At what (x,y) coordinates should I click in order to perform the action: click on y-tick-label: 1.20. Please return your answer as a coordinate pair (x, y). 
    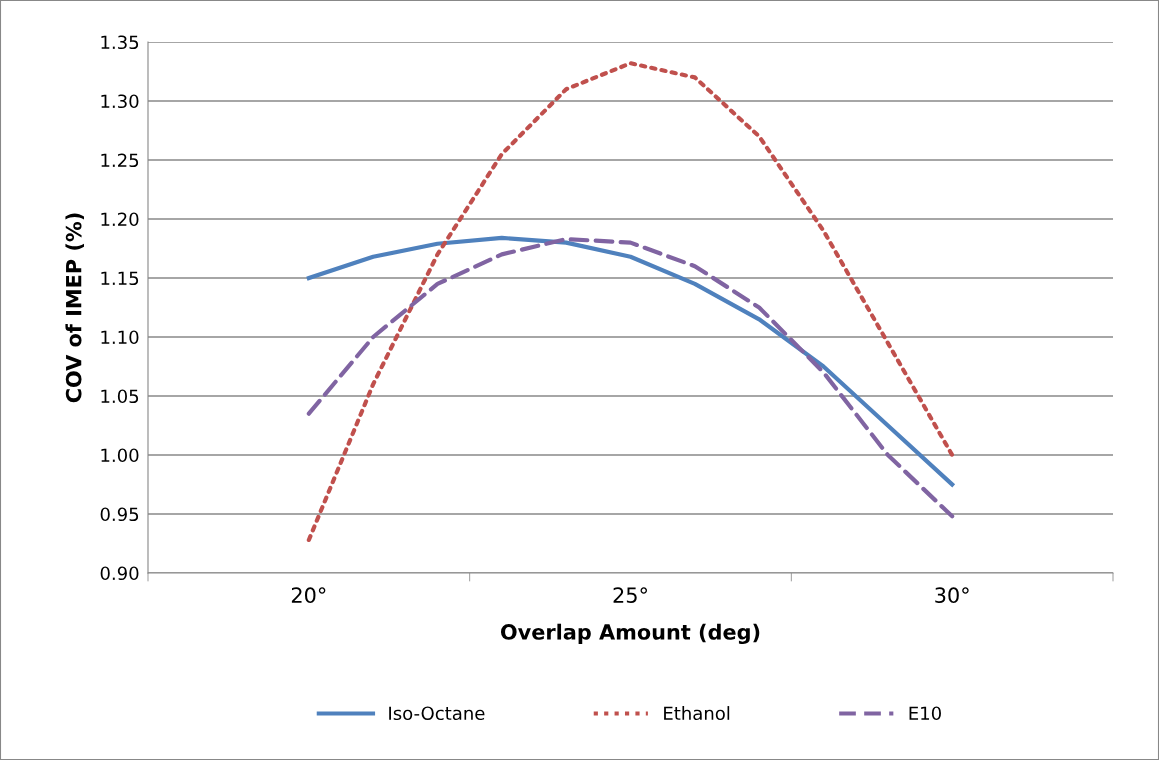
    Looking at the image, I should click on (120, 219).